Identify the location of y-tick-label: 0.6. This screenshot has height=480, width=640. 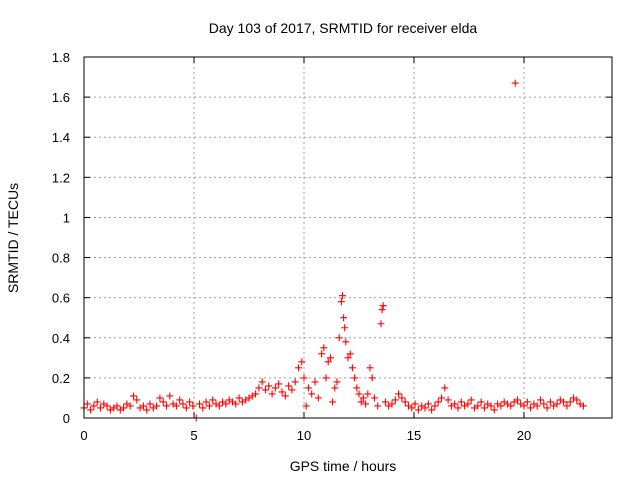
(61, 298).